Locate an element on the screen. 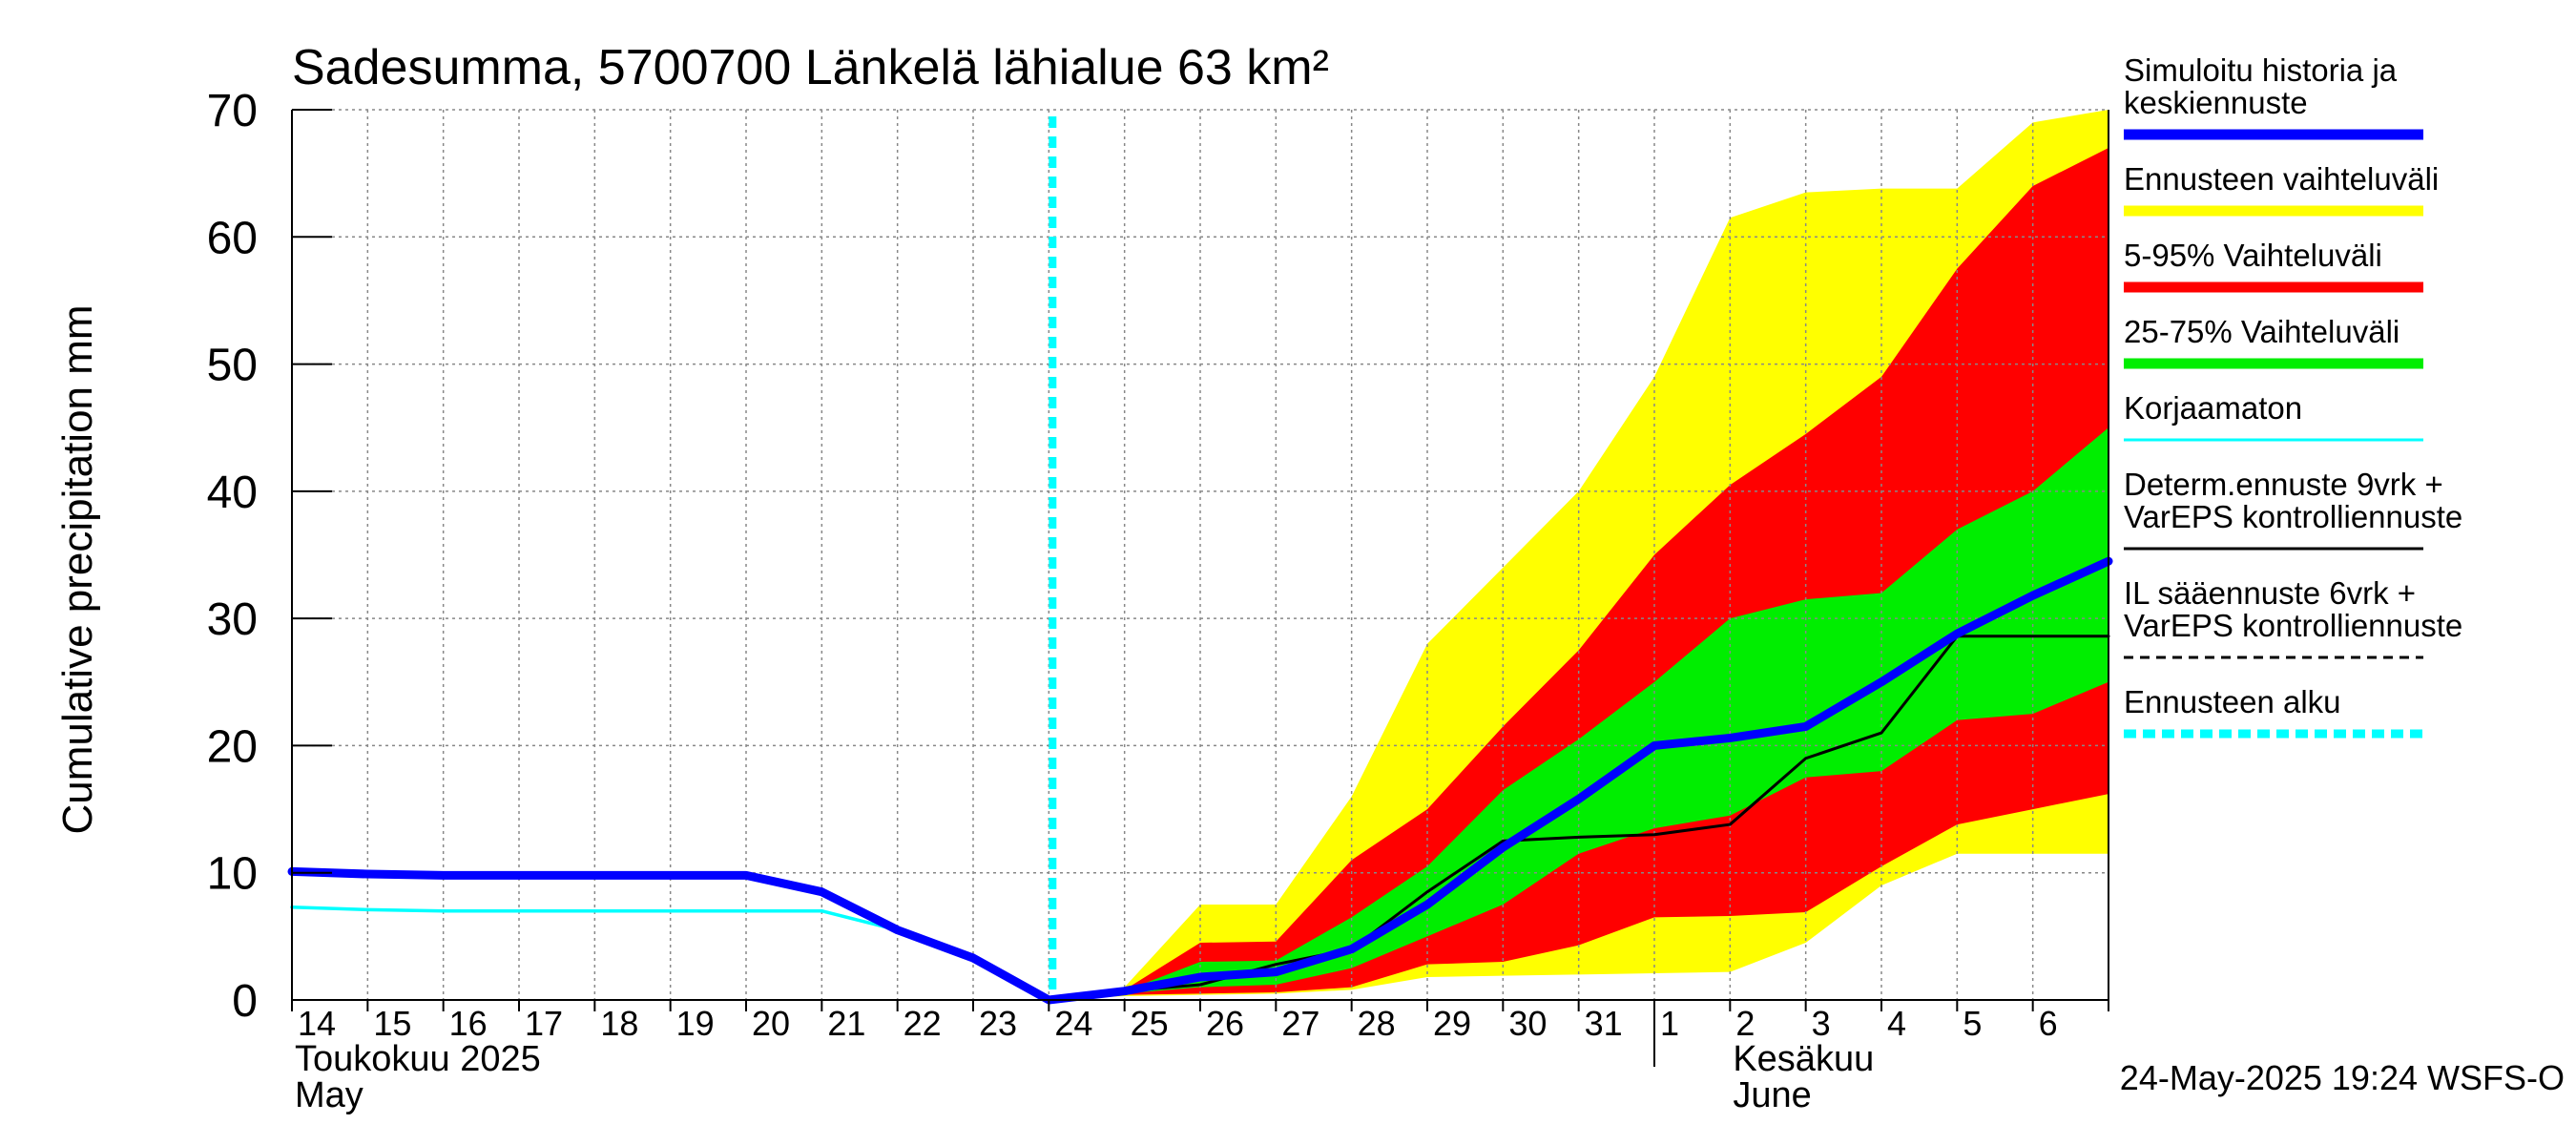 This screenshot has width=2576, height=1145. legend-label: Ennusteen vaihteluväli is located at coordinates (2281, 179).